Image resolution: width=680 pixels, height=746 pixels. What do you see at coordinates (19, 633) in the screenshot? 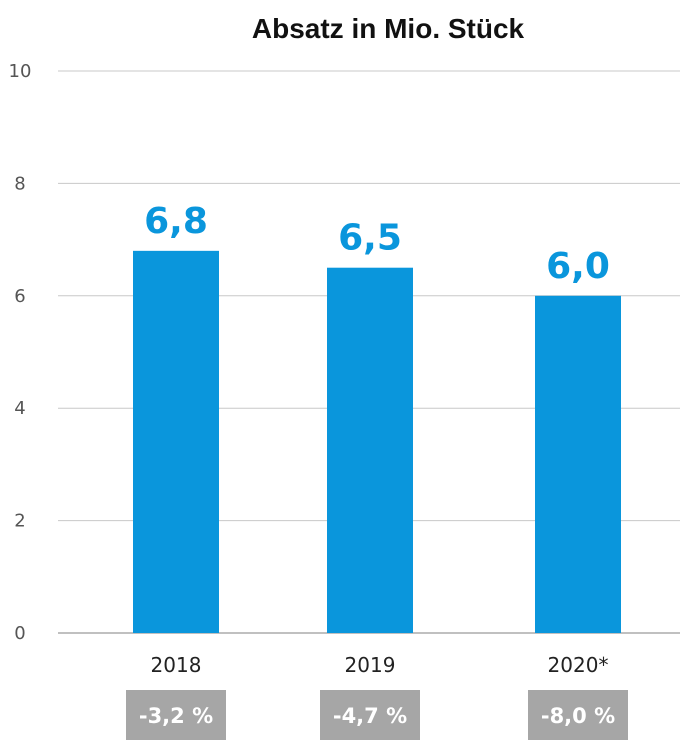
I see `y-tick-label: 0` at bounding box center [19, 633].